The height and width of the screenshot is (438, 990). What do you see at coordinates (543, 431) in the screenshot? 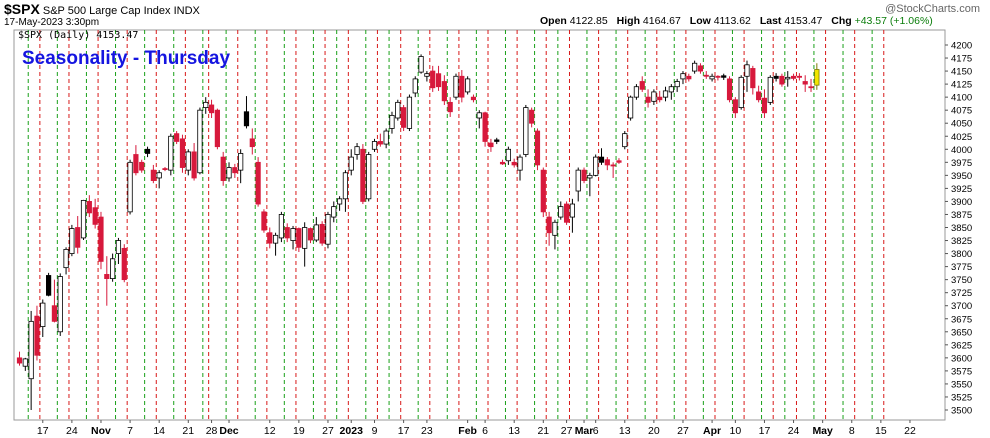
I see `x-tick-label: 21` at bounding box center [543, 431].